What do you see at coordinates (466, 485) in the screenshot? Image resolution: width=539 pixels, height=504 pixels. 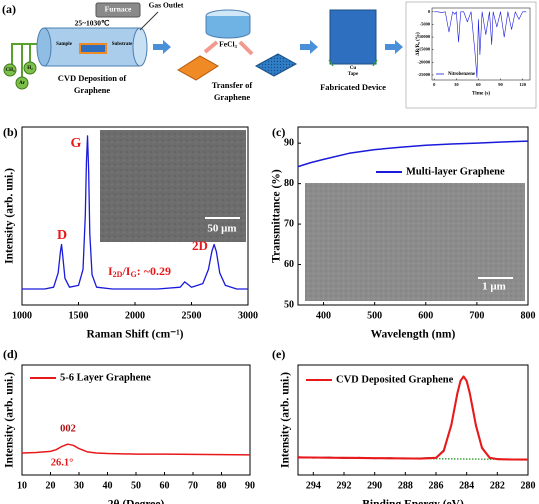 I see `x-tick-label: 284` at bounding box center [466, 485].